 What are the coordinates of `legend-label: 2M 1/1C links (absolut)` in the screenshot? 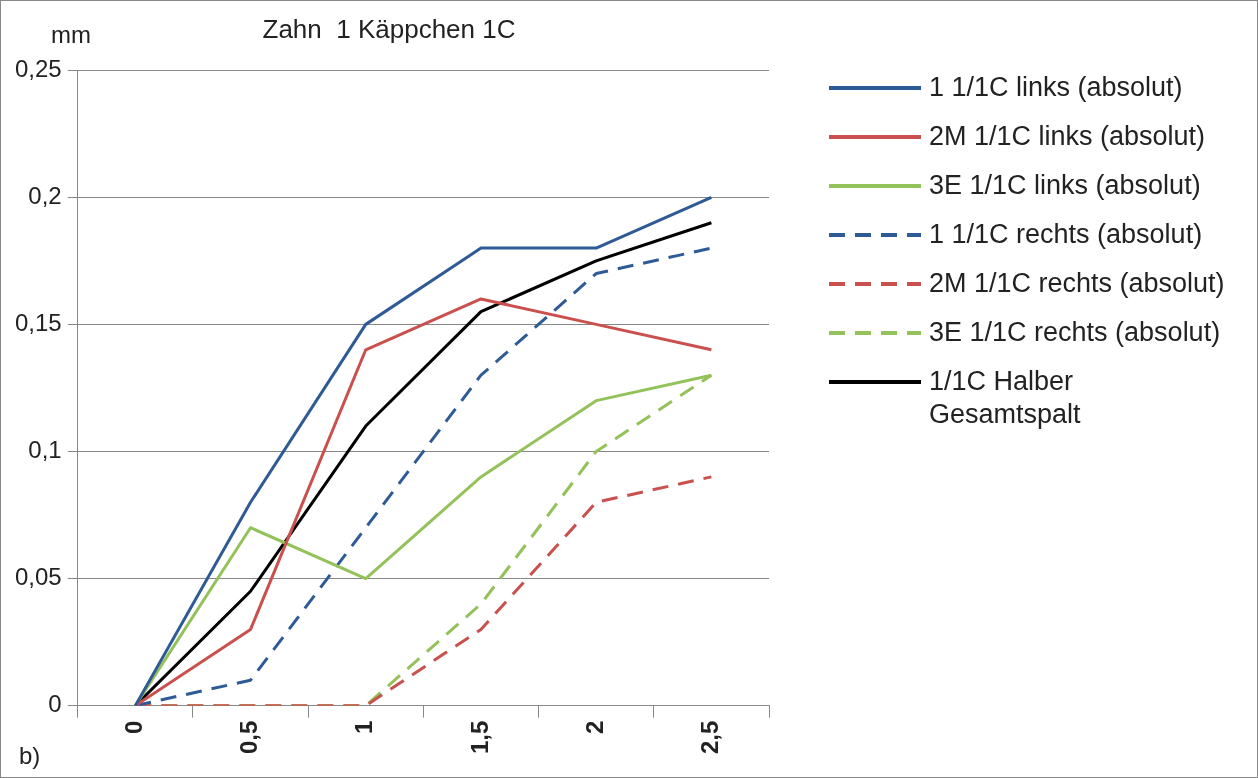 It's located at (1068, 136).